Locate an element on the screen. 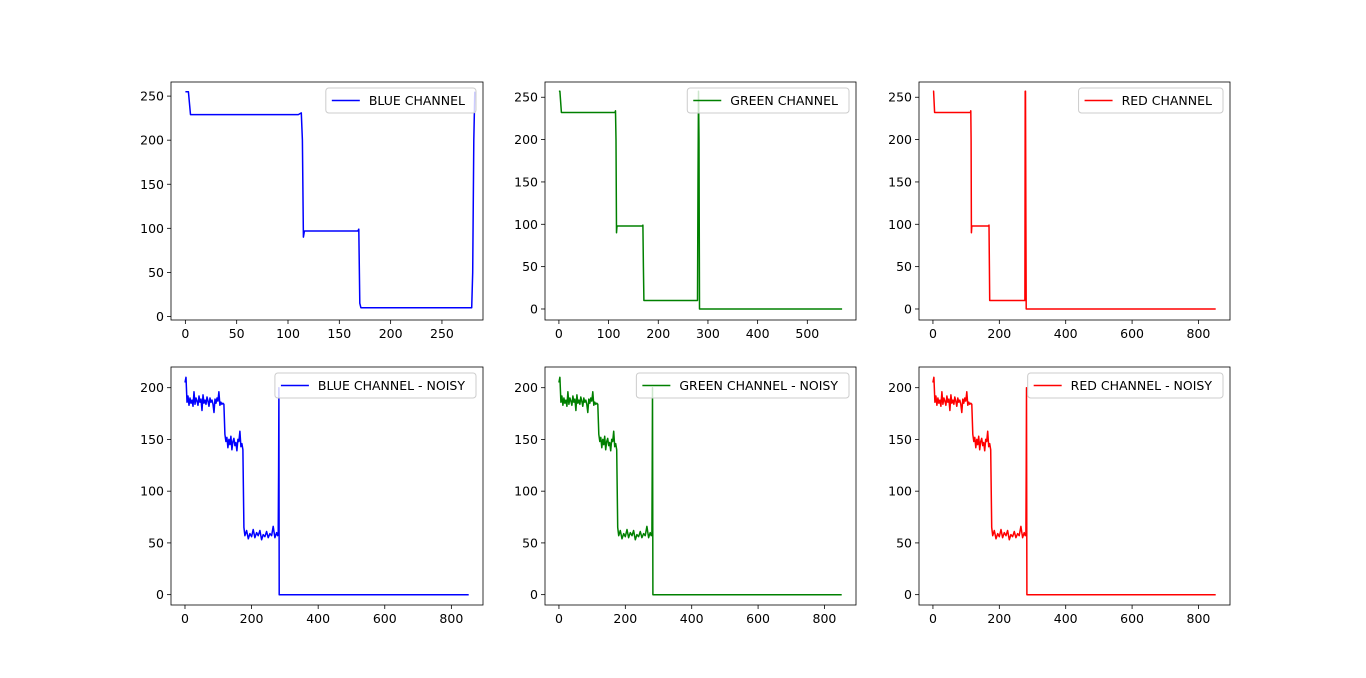  subplot-3: 0 200 400 600 800 0 50 100 150 200 250 RED CHANNEL is located at coordinates (1059, 211).